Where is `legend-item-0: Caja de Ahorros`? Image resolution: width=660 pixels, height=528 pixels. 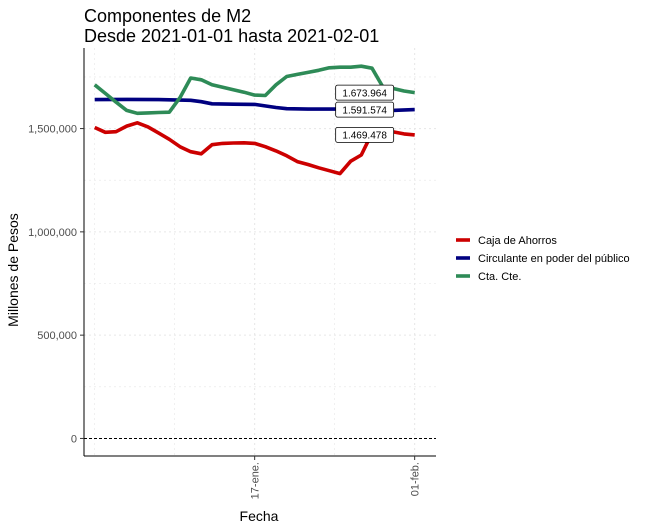
legend-item-0: Caja de Ahorros is located at coordinates (506, 241).